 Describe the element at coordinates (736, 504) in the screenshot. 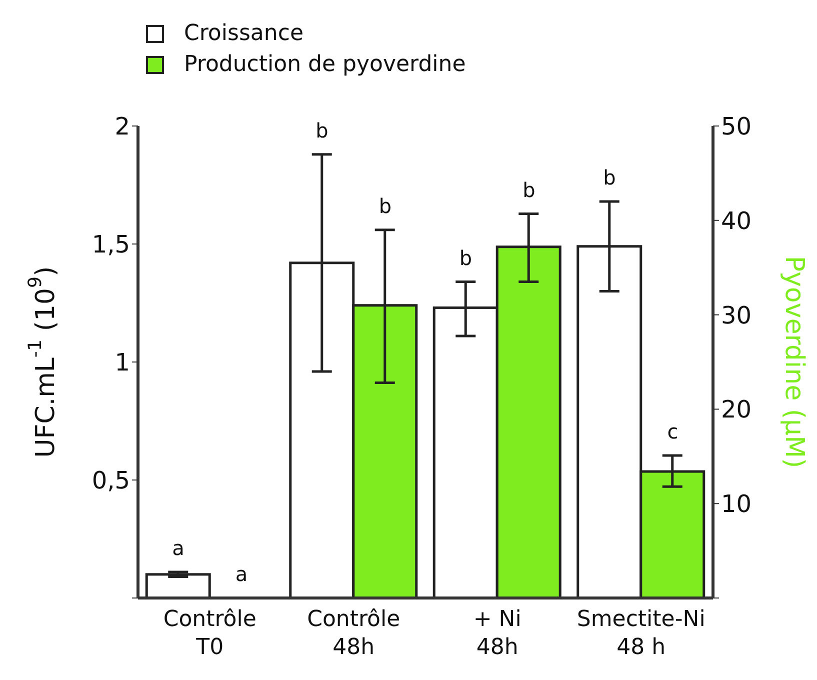

I see `y2-tick-label: 10` at that location.